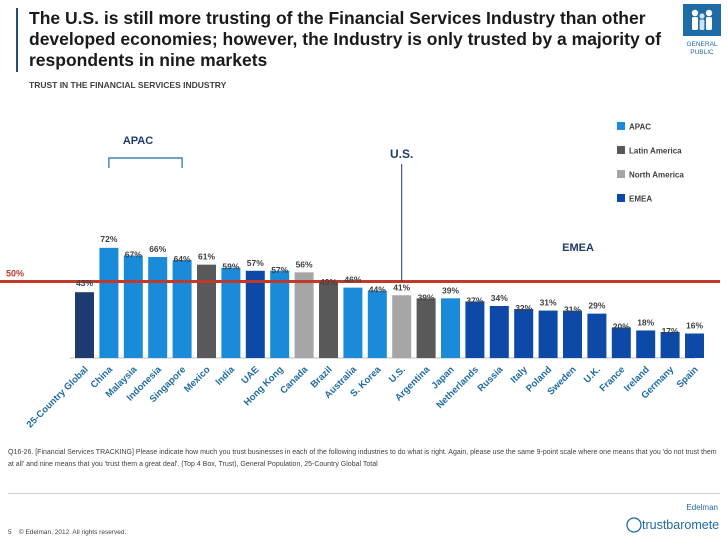 Image resolution: width=728 pixels, height=546 pixels. What do you see at coordinates (133, 254) in the screenshot?
I see `data-label: 67%` at bounding box center [133, 254].